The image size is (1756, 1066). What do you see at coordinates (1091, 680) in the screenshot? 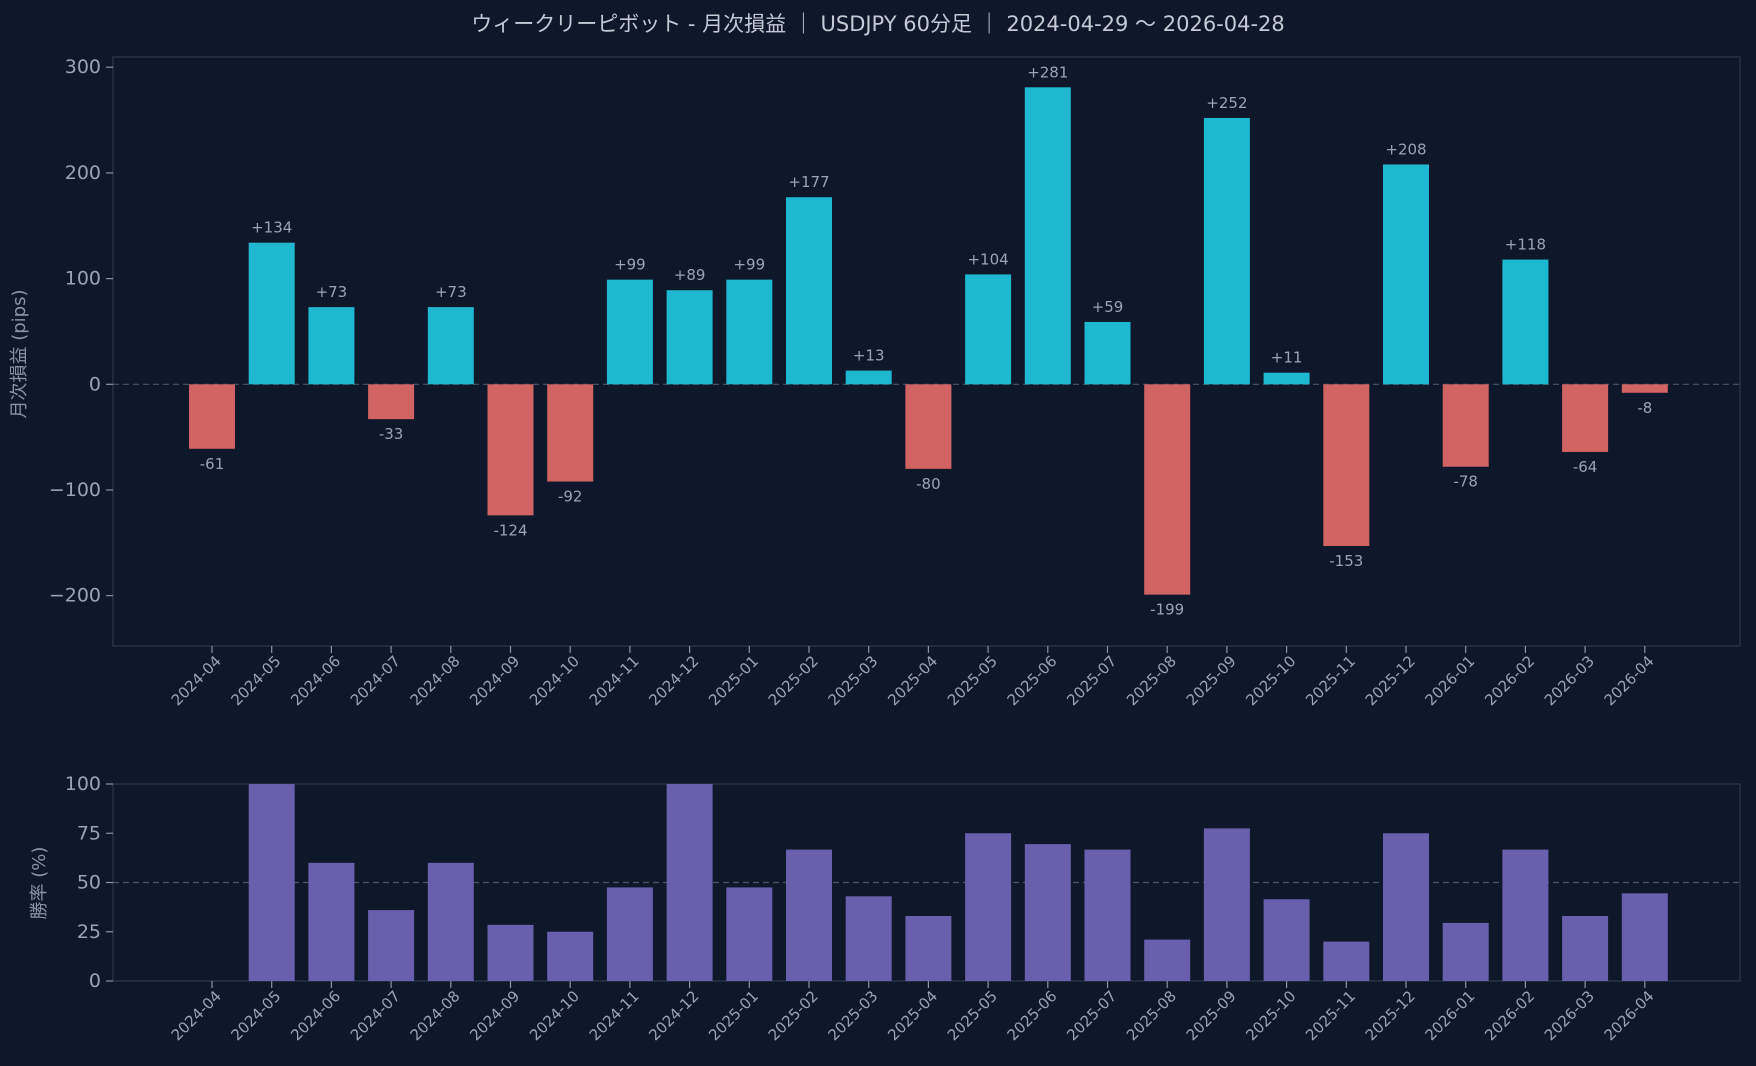
I see `pnl-xtick-label: 2025-07` at bounding box center [1091, 680].